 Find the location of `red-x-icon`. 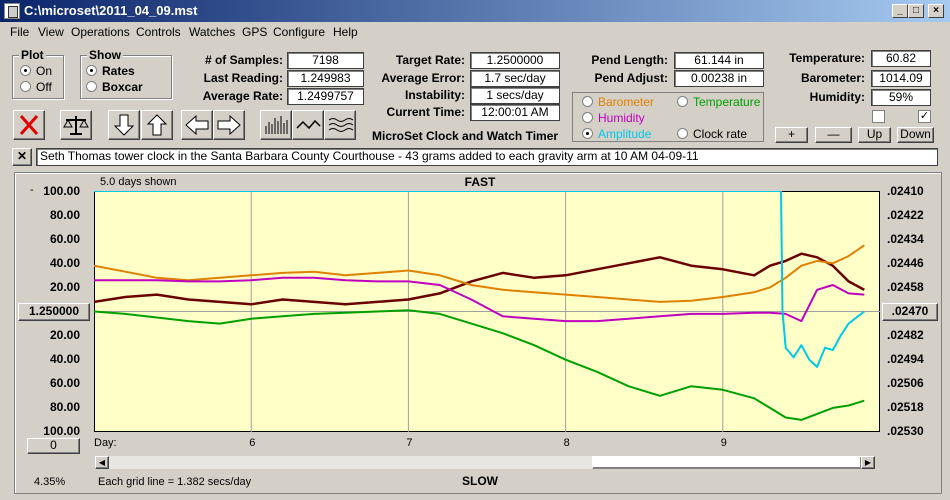

red-x-icon is located at coordinates (29, 125).